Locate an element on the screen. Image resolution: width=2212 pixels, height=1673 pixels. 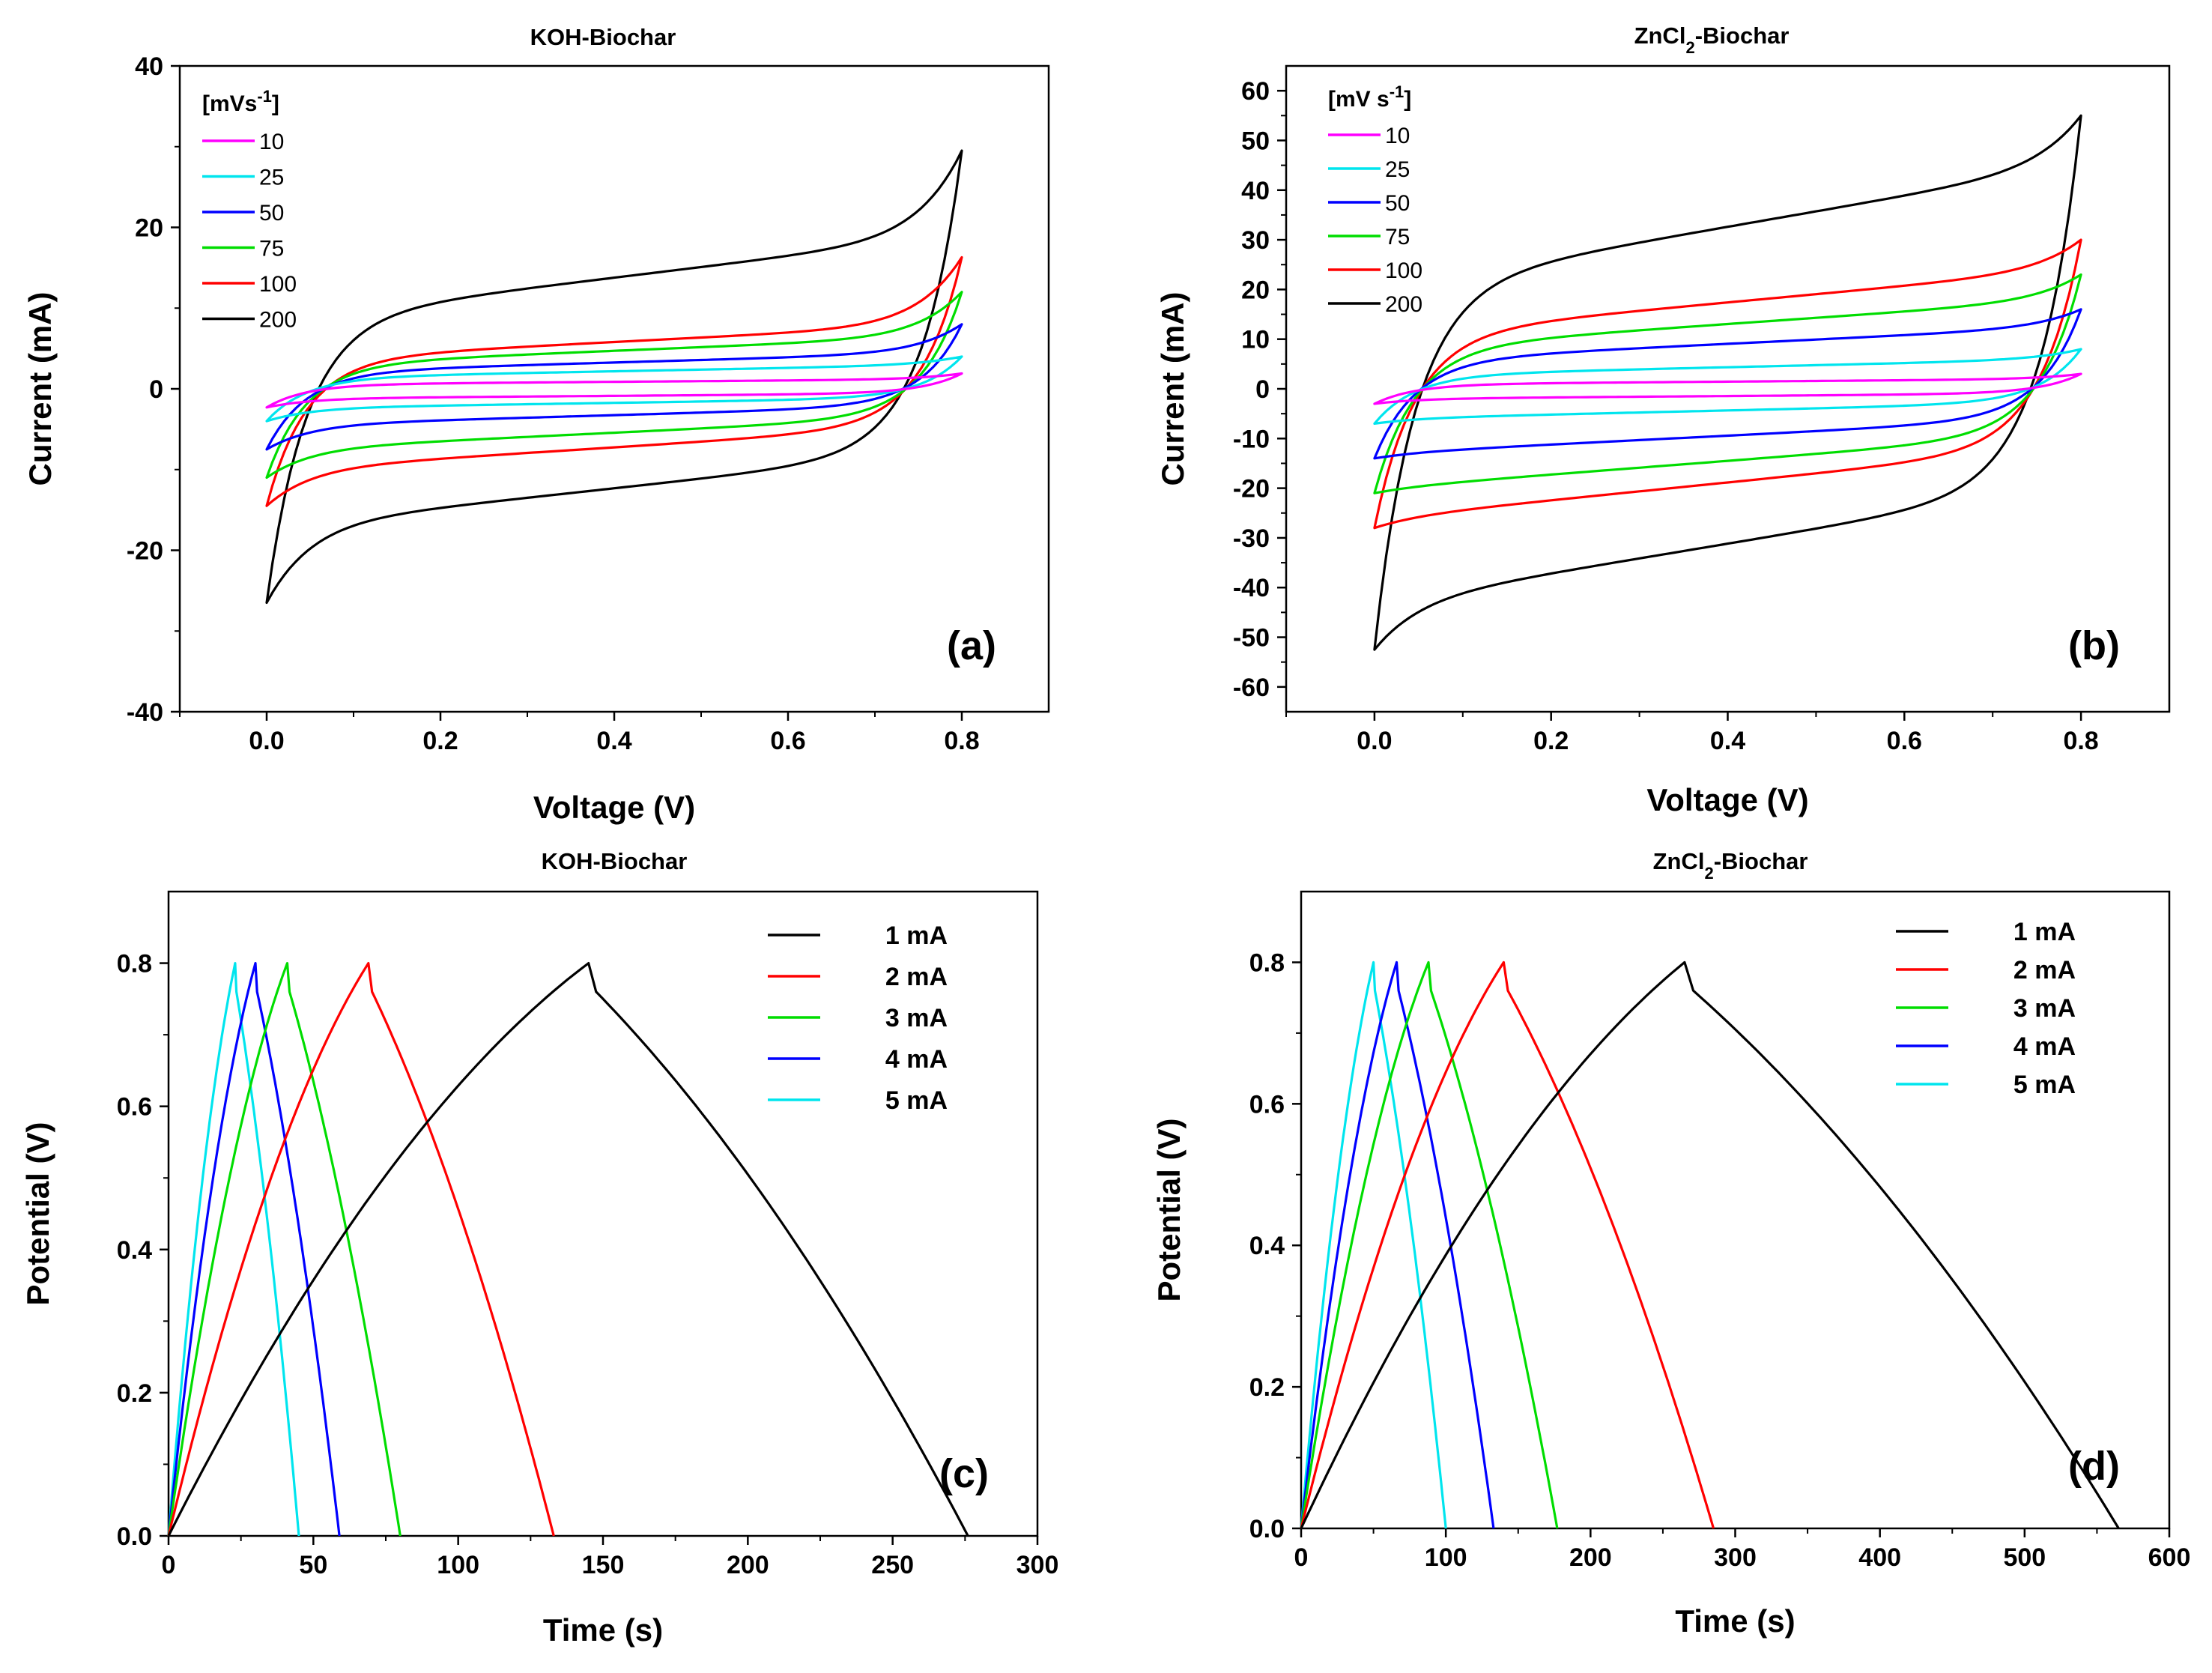
legend-title: [mVs-1] is located at coordinates (240, 102).